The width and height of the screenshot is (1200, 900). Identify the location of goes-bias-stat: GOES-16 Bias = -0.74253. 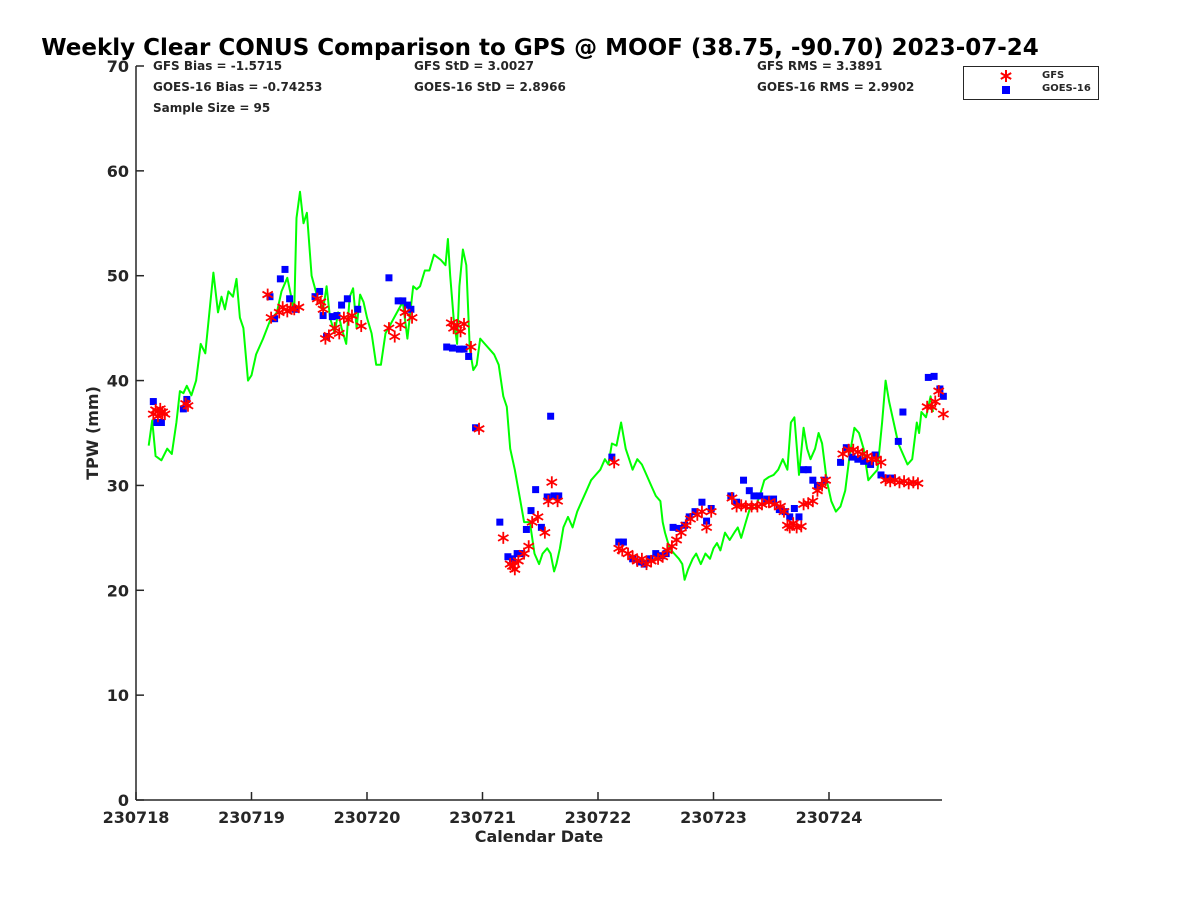
(238, 87).